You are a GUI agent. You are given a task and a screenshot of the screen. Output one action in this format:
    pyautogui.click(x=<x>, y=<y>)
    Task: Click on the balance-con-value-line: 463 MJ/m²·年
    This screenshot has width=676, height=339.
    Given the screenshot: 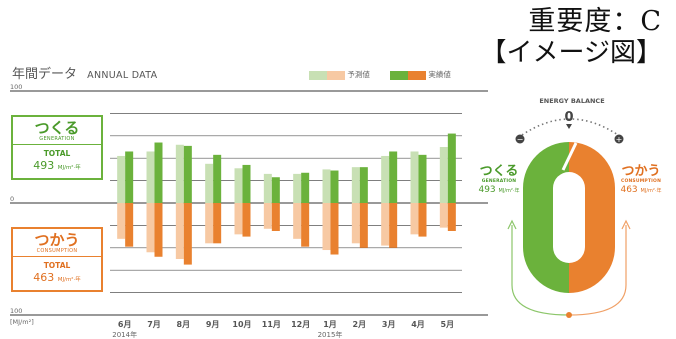 What is the action you would take?
    pyautogui.click(x=641, y=191)
    